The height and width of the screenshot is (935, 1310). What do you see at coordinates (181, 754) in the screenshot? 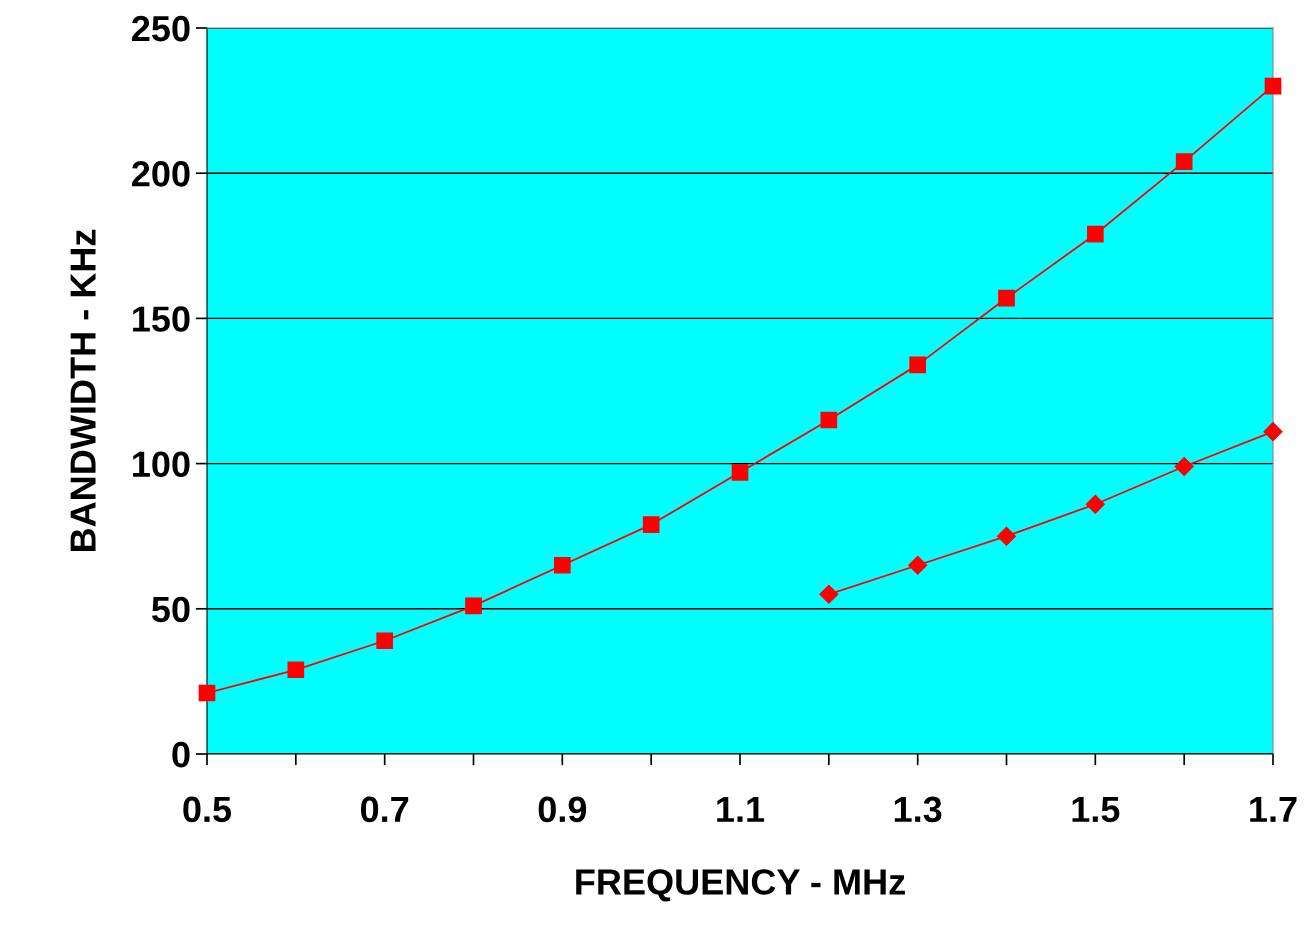
I see `y-tick-label: 0` at bounding box center [181, 754].